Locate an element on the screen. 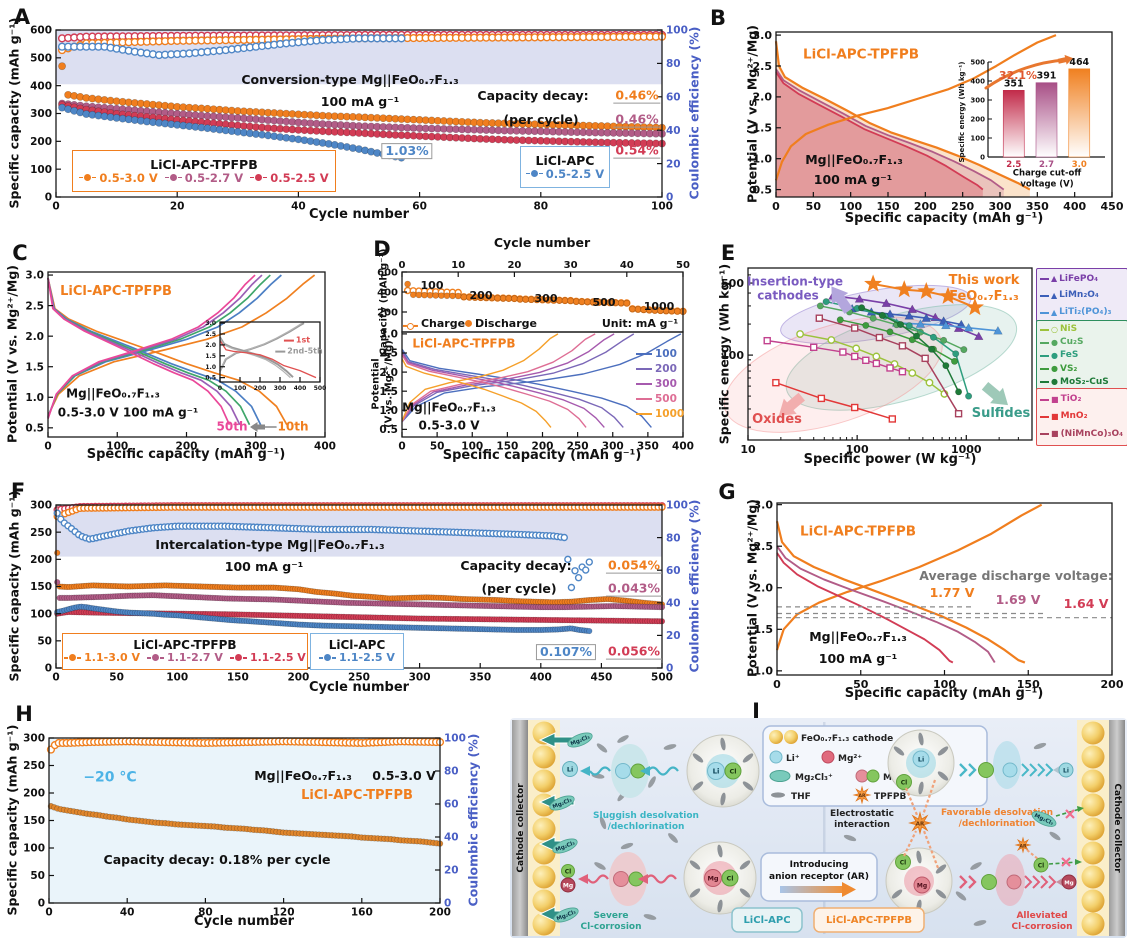 This screenshot has height=938, width=1127. e-legend-vs2: ● VS₂ is located at coordinates (1082, 369).